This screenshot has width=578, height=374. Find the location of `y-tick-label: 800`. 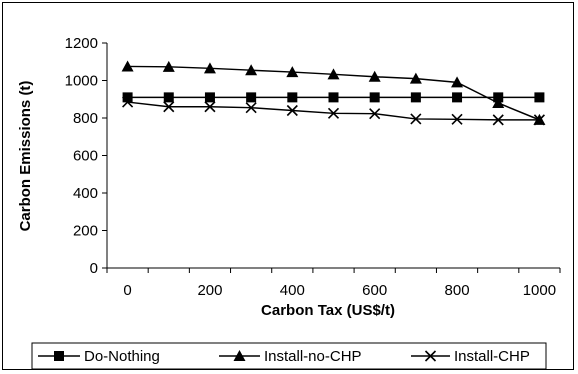

y-tick-label: 800 is located at coordinates (85, 118).